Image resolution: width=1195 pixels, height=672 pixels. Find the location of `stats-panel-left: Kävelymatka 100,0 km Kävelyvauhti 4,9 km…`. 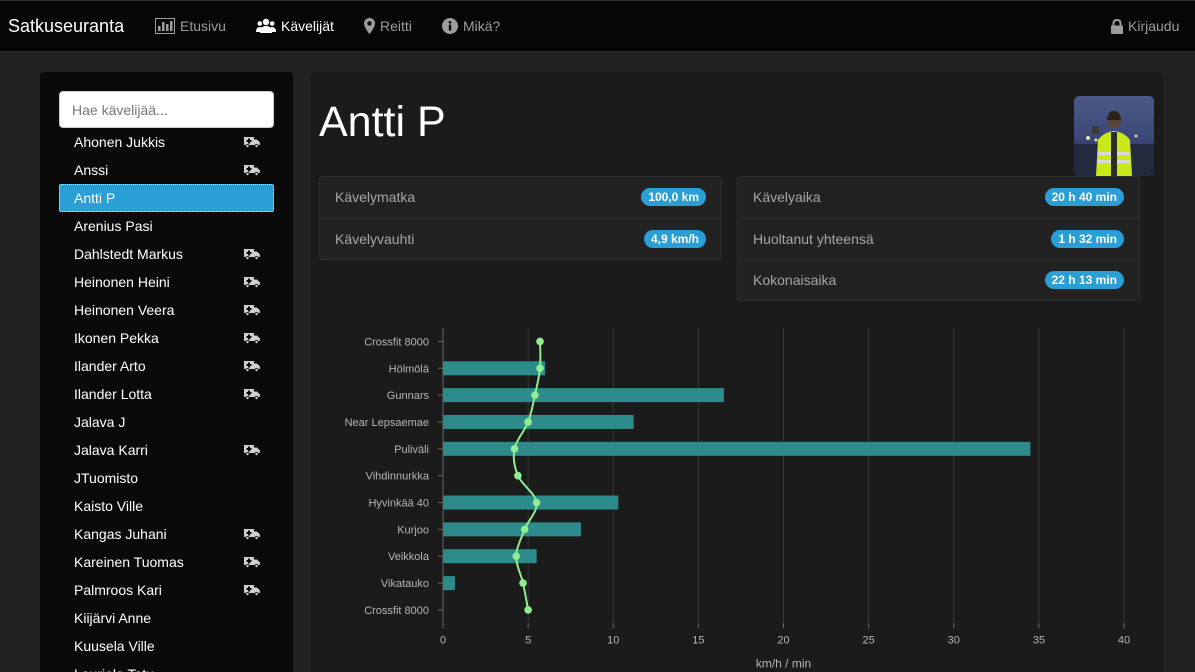

stats-panel-left: Kävelymatka 100,0 km Kävelyvauhti 4,9 km… is located at coordinates (520, 218).